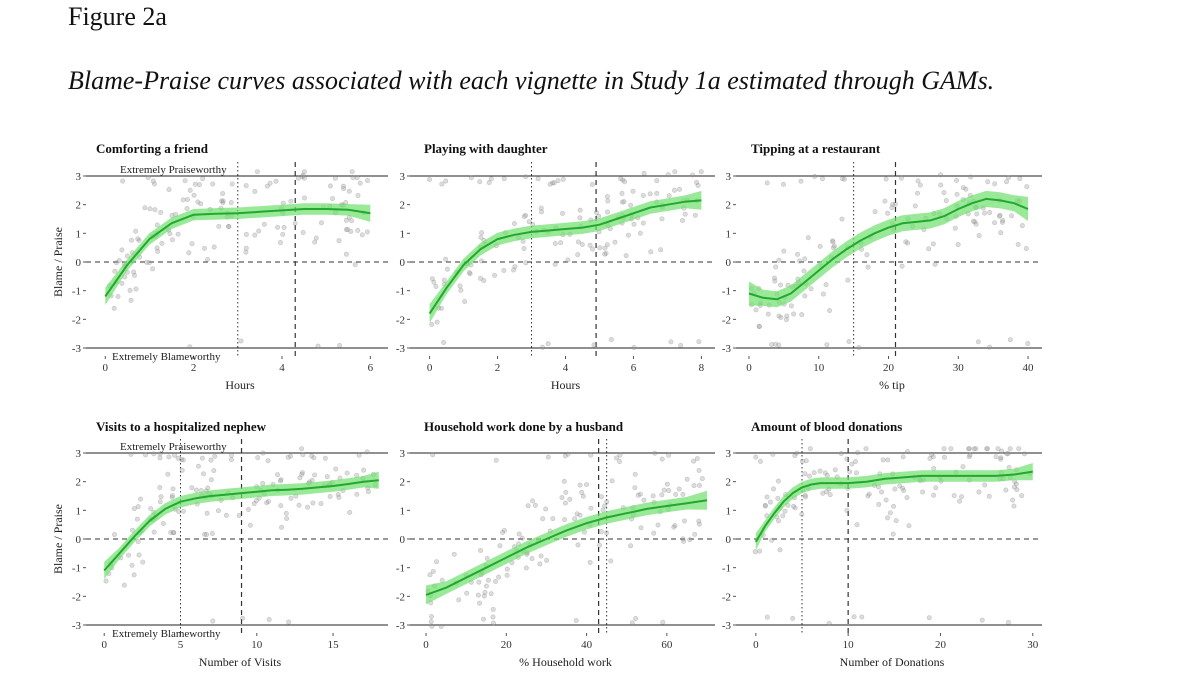 The image size is (1200, 688). I want to click on gam-curve, so click(893, 506).